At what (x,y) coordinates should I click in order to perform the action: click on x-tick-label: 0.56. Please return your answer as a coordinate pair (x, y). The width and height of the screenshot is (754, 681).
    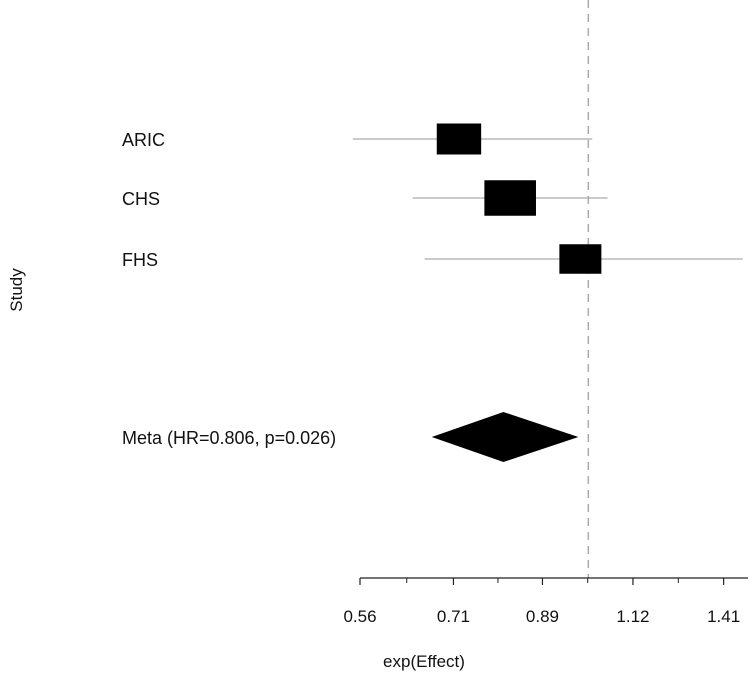
    Looking at the image, I should click on (359, 616).